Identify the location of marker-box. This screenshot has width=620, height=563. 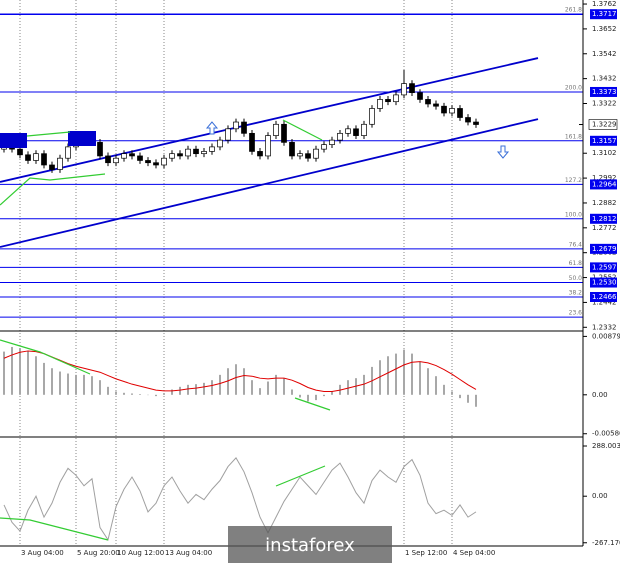
(13, 140).